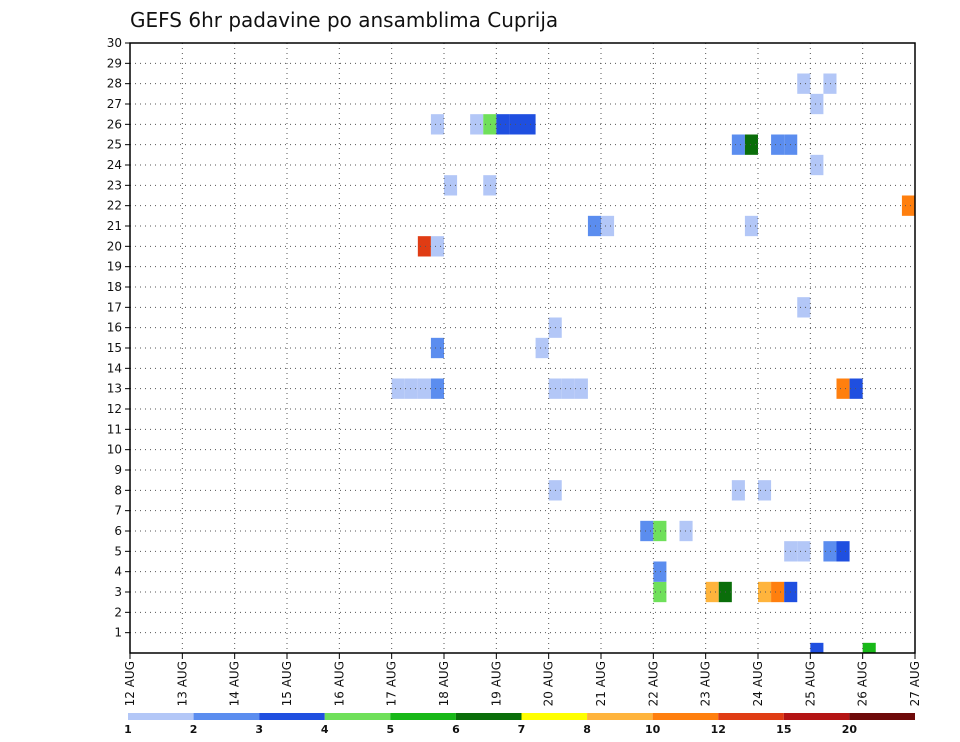 The width and height of the screenshot is (960, 742). What do you see at coordinates (344, 20) in the screenshot?
I see `chart-title: GEFS 6hr padavine po ansamblima Cuprija` at bounding box center [344, 20].